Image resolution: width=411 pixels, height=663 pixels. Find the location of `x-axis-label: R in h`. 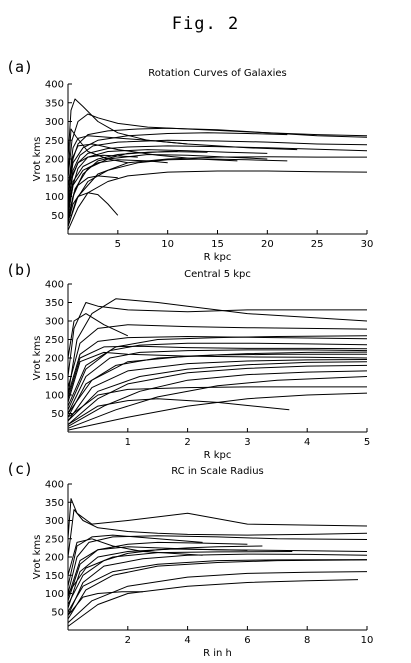

x-axis-label: R in h is located at coordinates (217, 653).